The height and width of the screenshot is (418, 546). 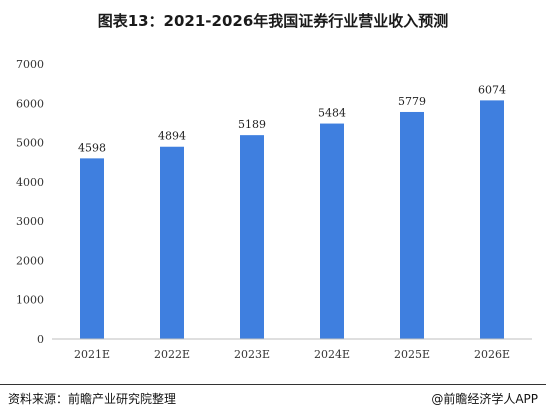 What do you see at coordinates (92, 354) in the screenshot?
I see `x-tick-label: 2021E` at bounding box center [92, 354].